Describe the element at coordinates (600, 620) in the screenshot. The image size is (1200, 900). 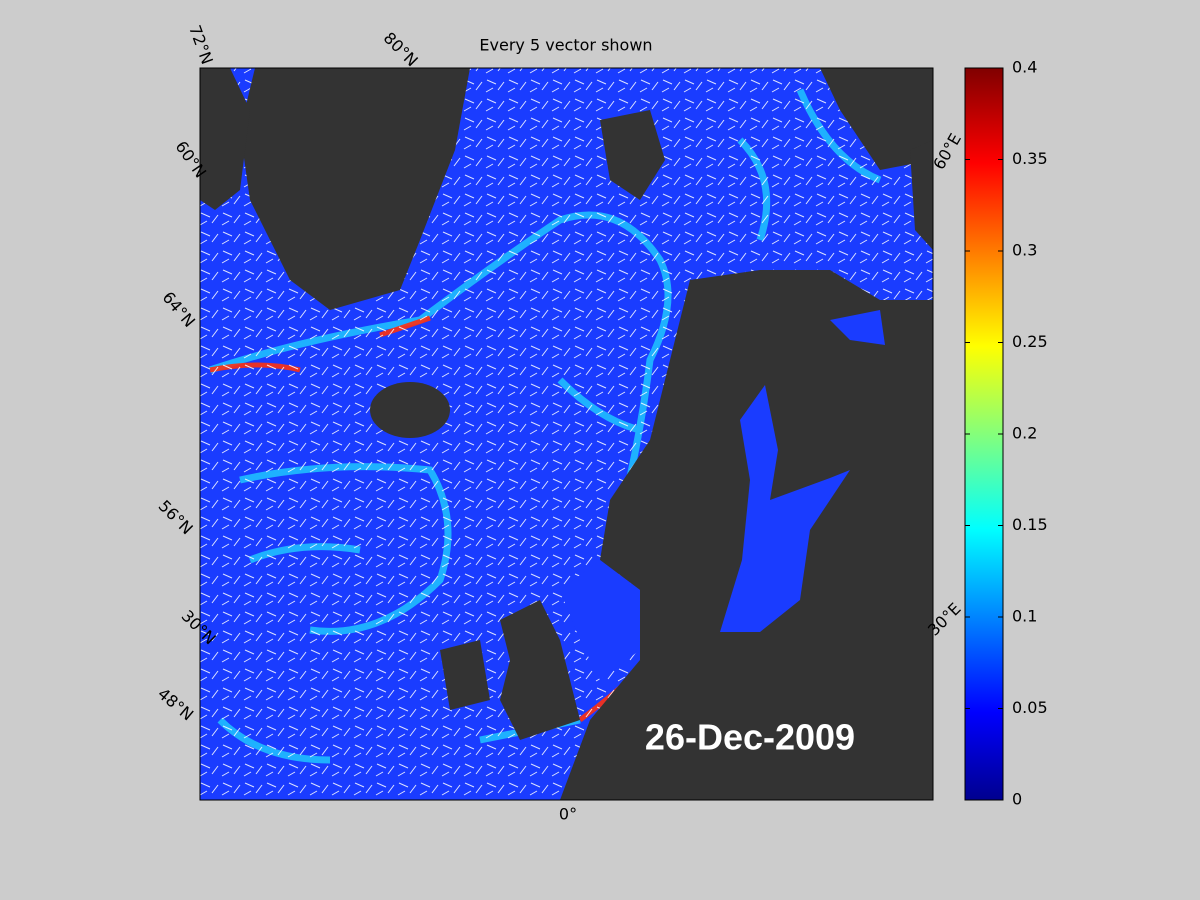
I see `north-sea` at that location.